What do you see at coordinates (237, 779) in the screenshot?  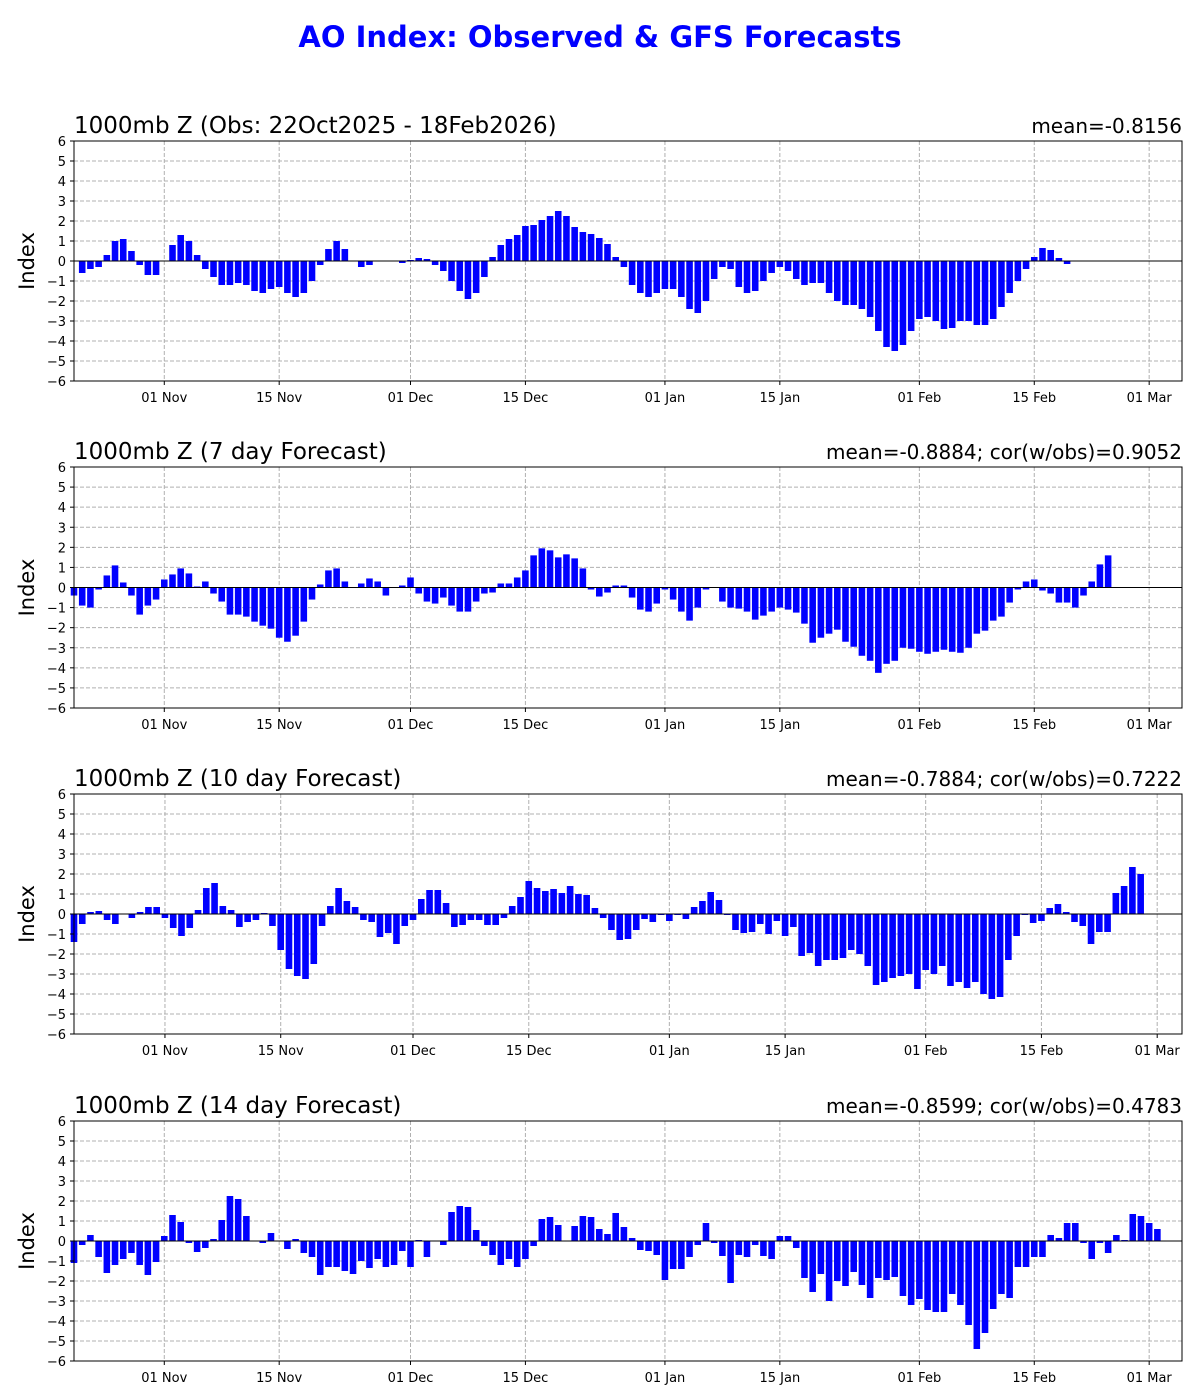 I see `panel-title: 1000mb Z (10 day Forecast)` at bounding box center [237, 779].